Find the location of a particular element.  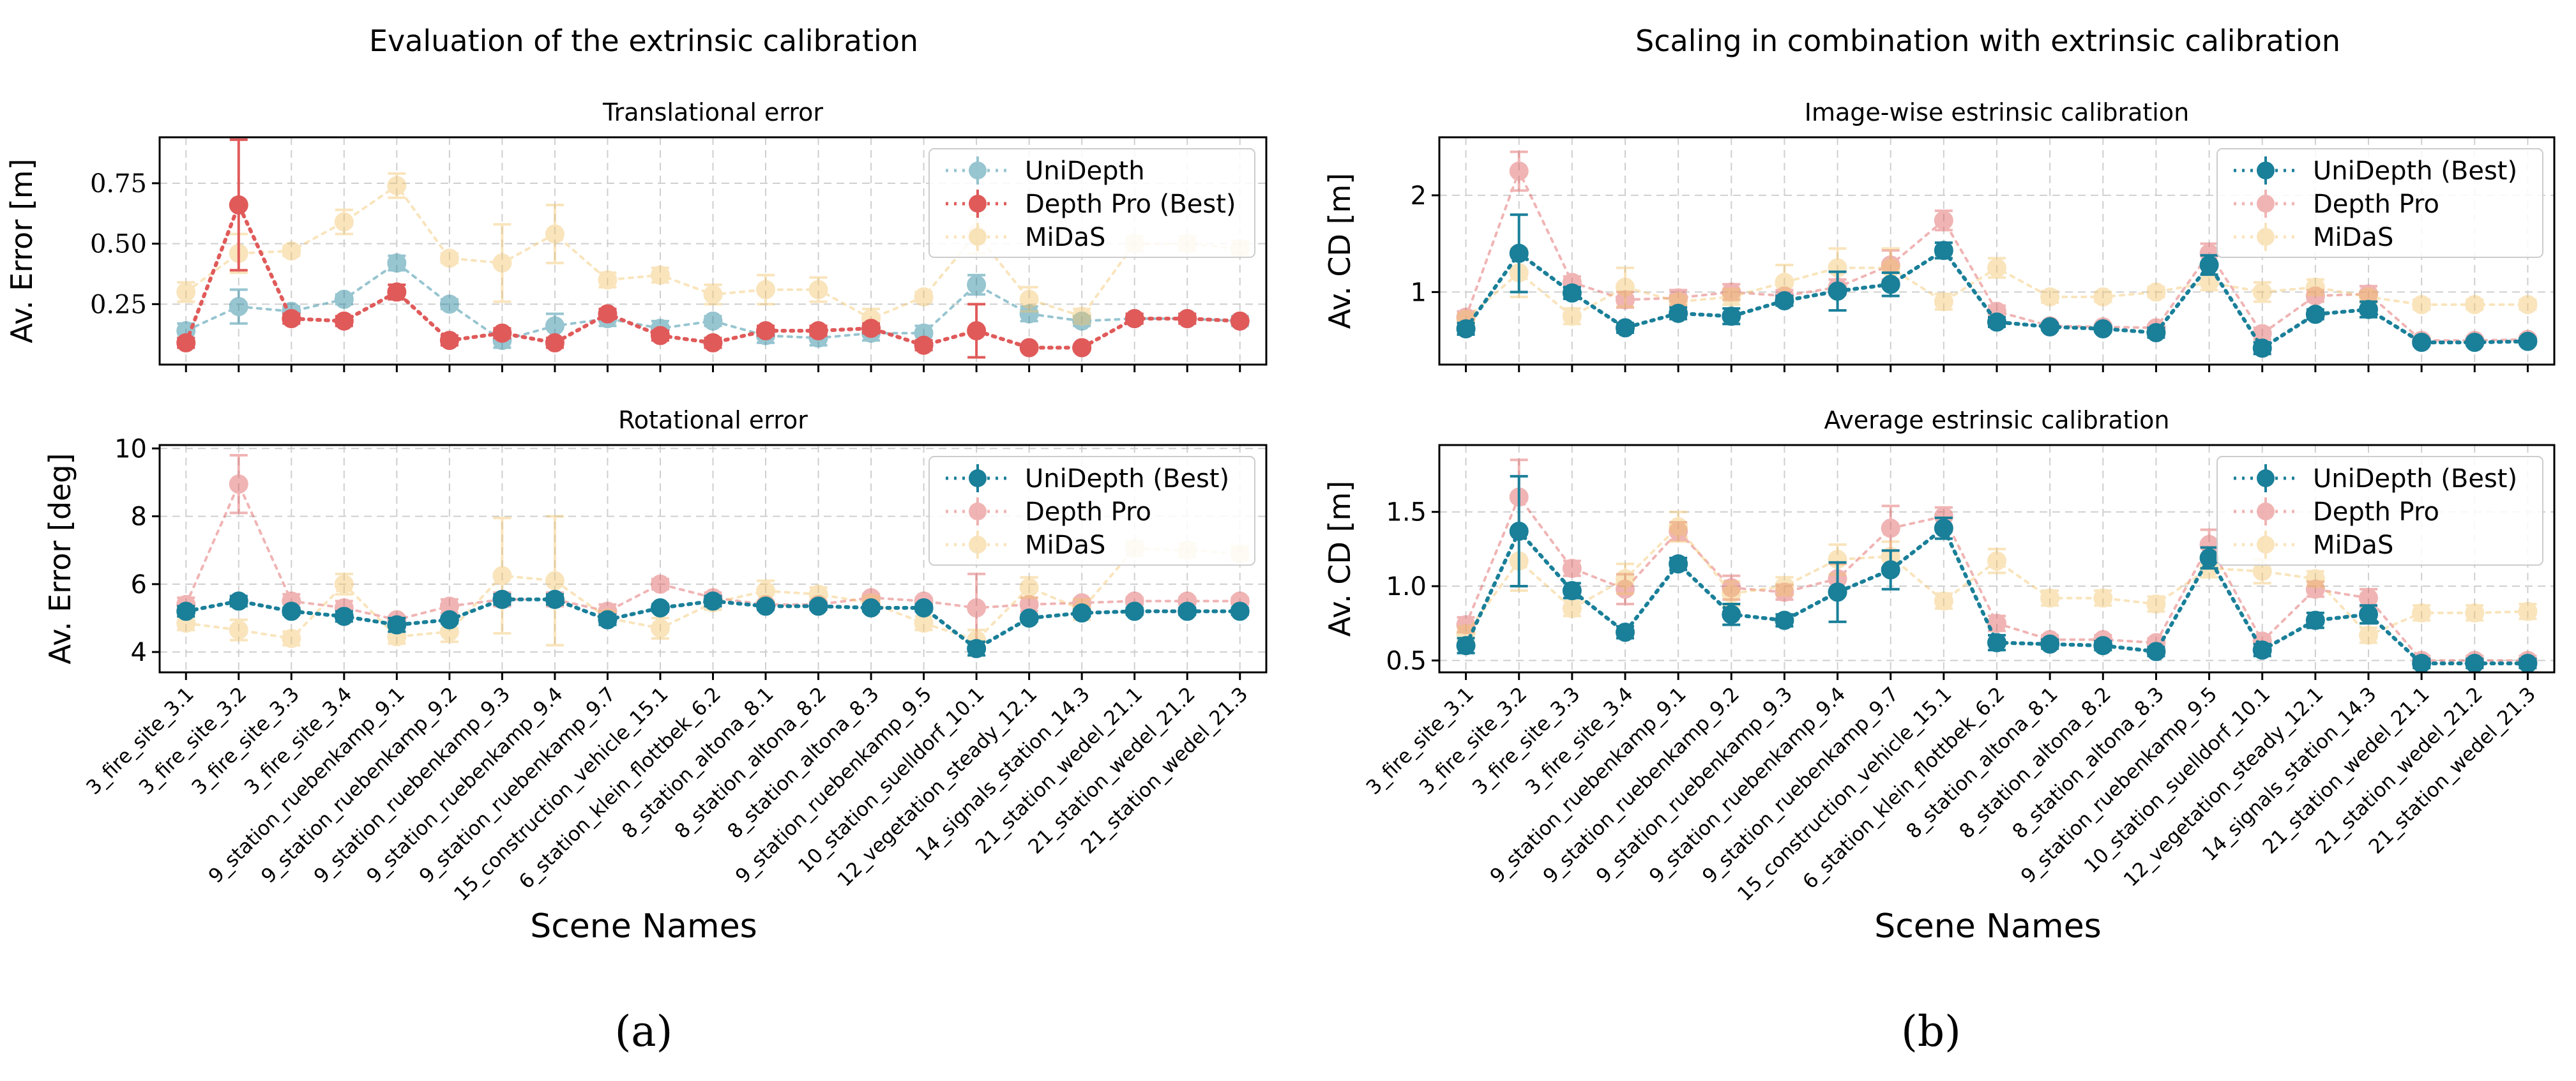

y-tick-label: 0.75 is located at coordinates (119, 184).